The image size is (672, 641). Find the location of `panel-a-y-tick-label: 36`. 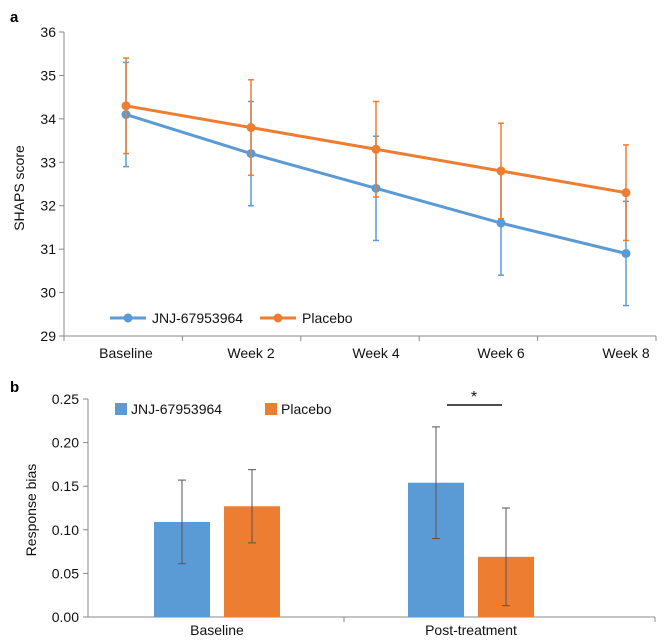

panel-a-y-tick-label: 36 is located at coordinates (48, 32).